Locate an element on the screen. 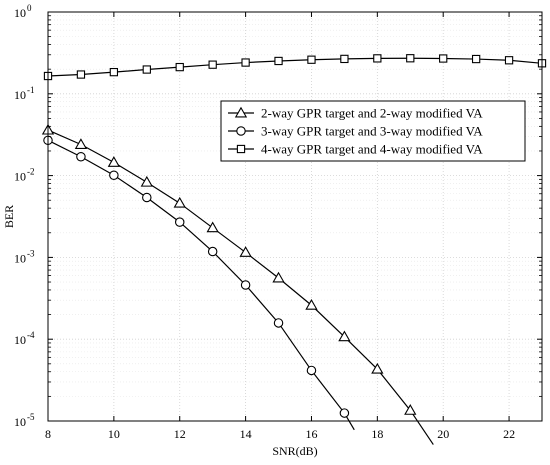  legend-box is located at coordinates (373, 131).